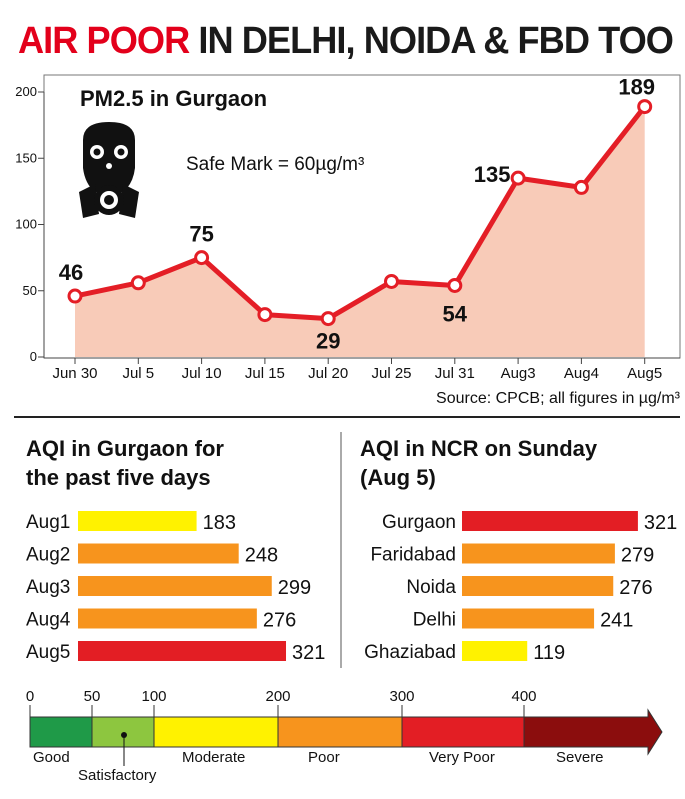 The height and width of the screenshot is (799, 685). Describe the element at coordinates (219, 523) in the screenshot. I see `bar-value-label: 183` at that location.